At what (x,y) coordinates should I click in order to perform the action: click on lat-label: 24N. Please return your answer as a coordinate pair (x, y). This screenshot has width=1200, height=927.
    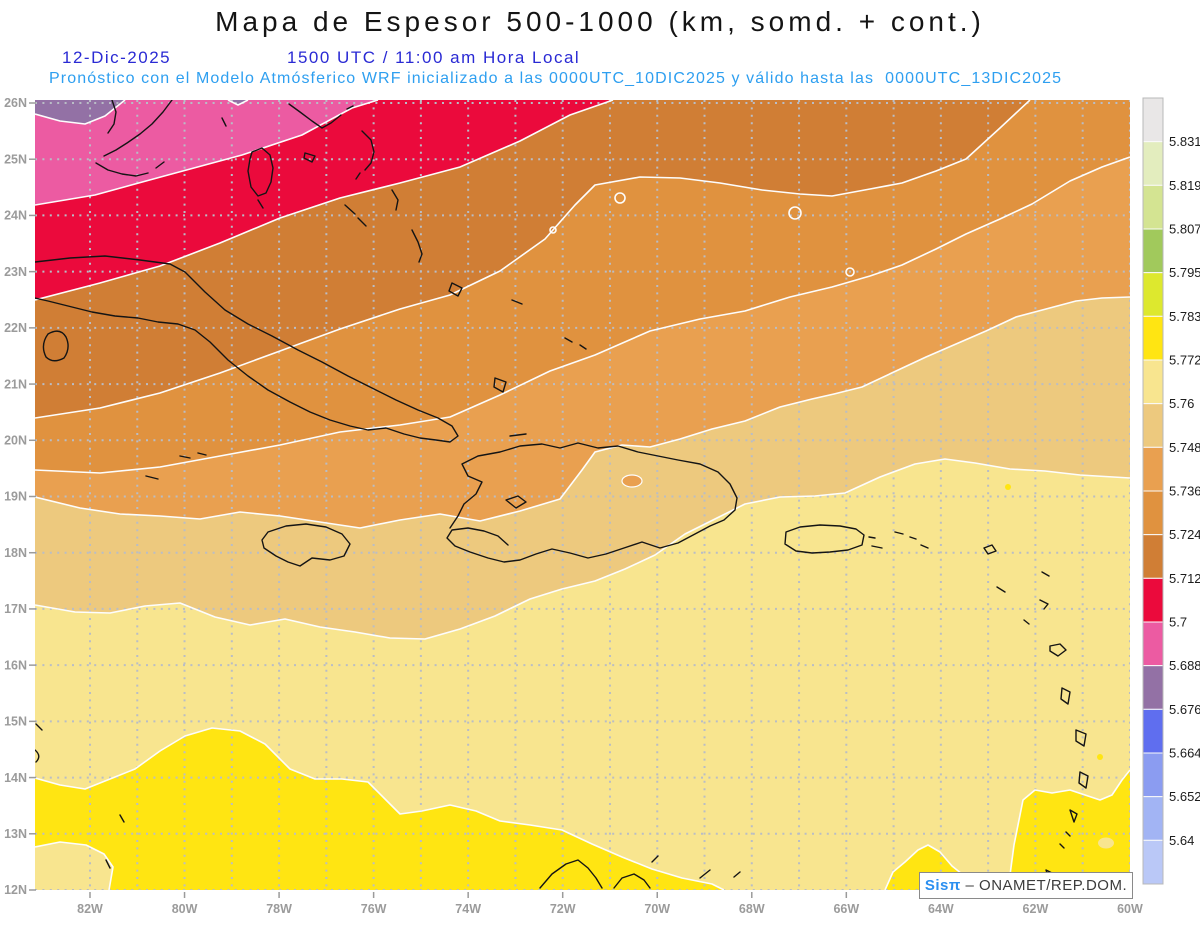
    Looking at the image, I should click on (15, 216).